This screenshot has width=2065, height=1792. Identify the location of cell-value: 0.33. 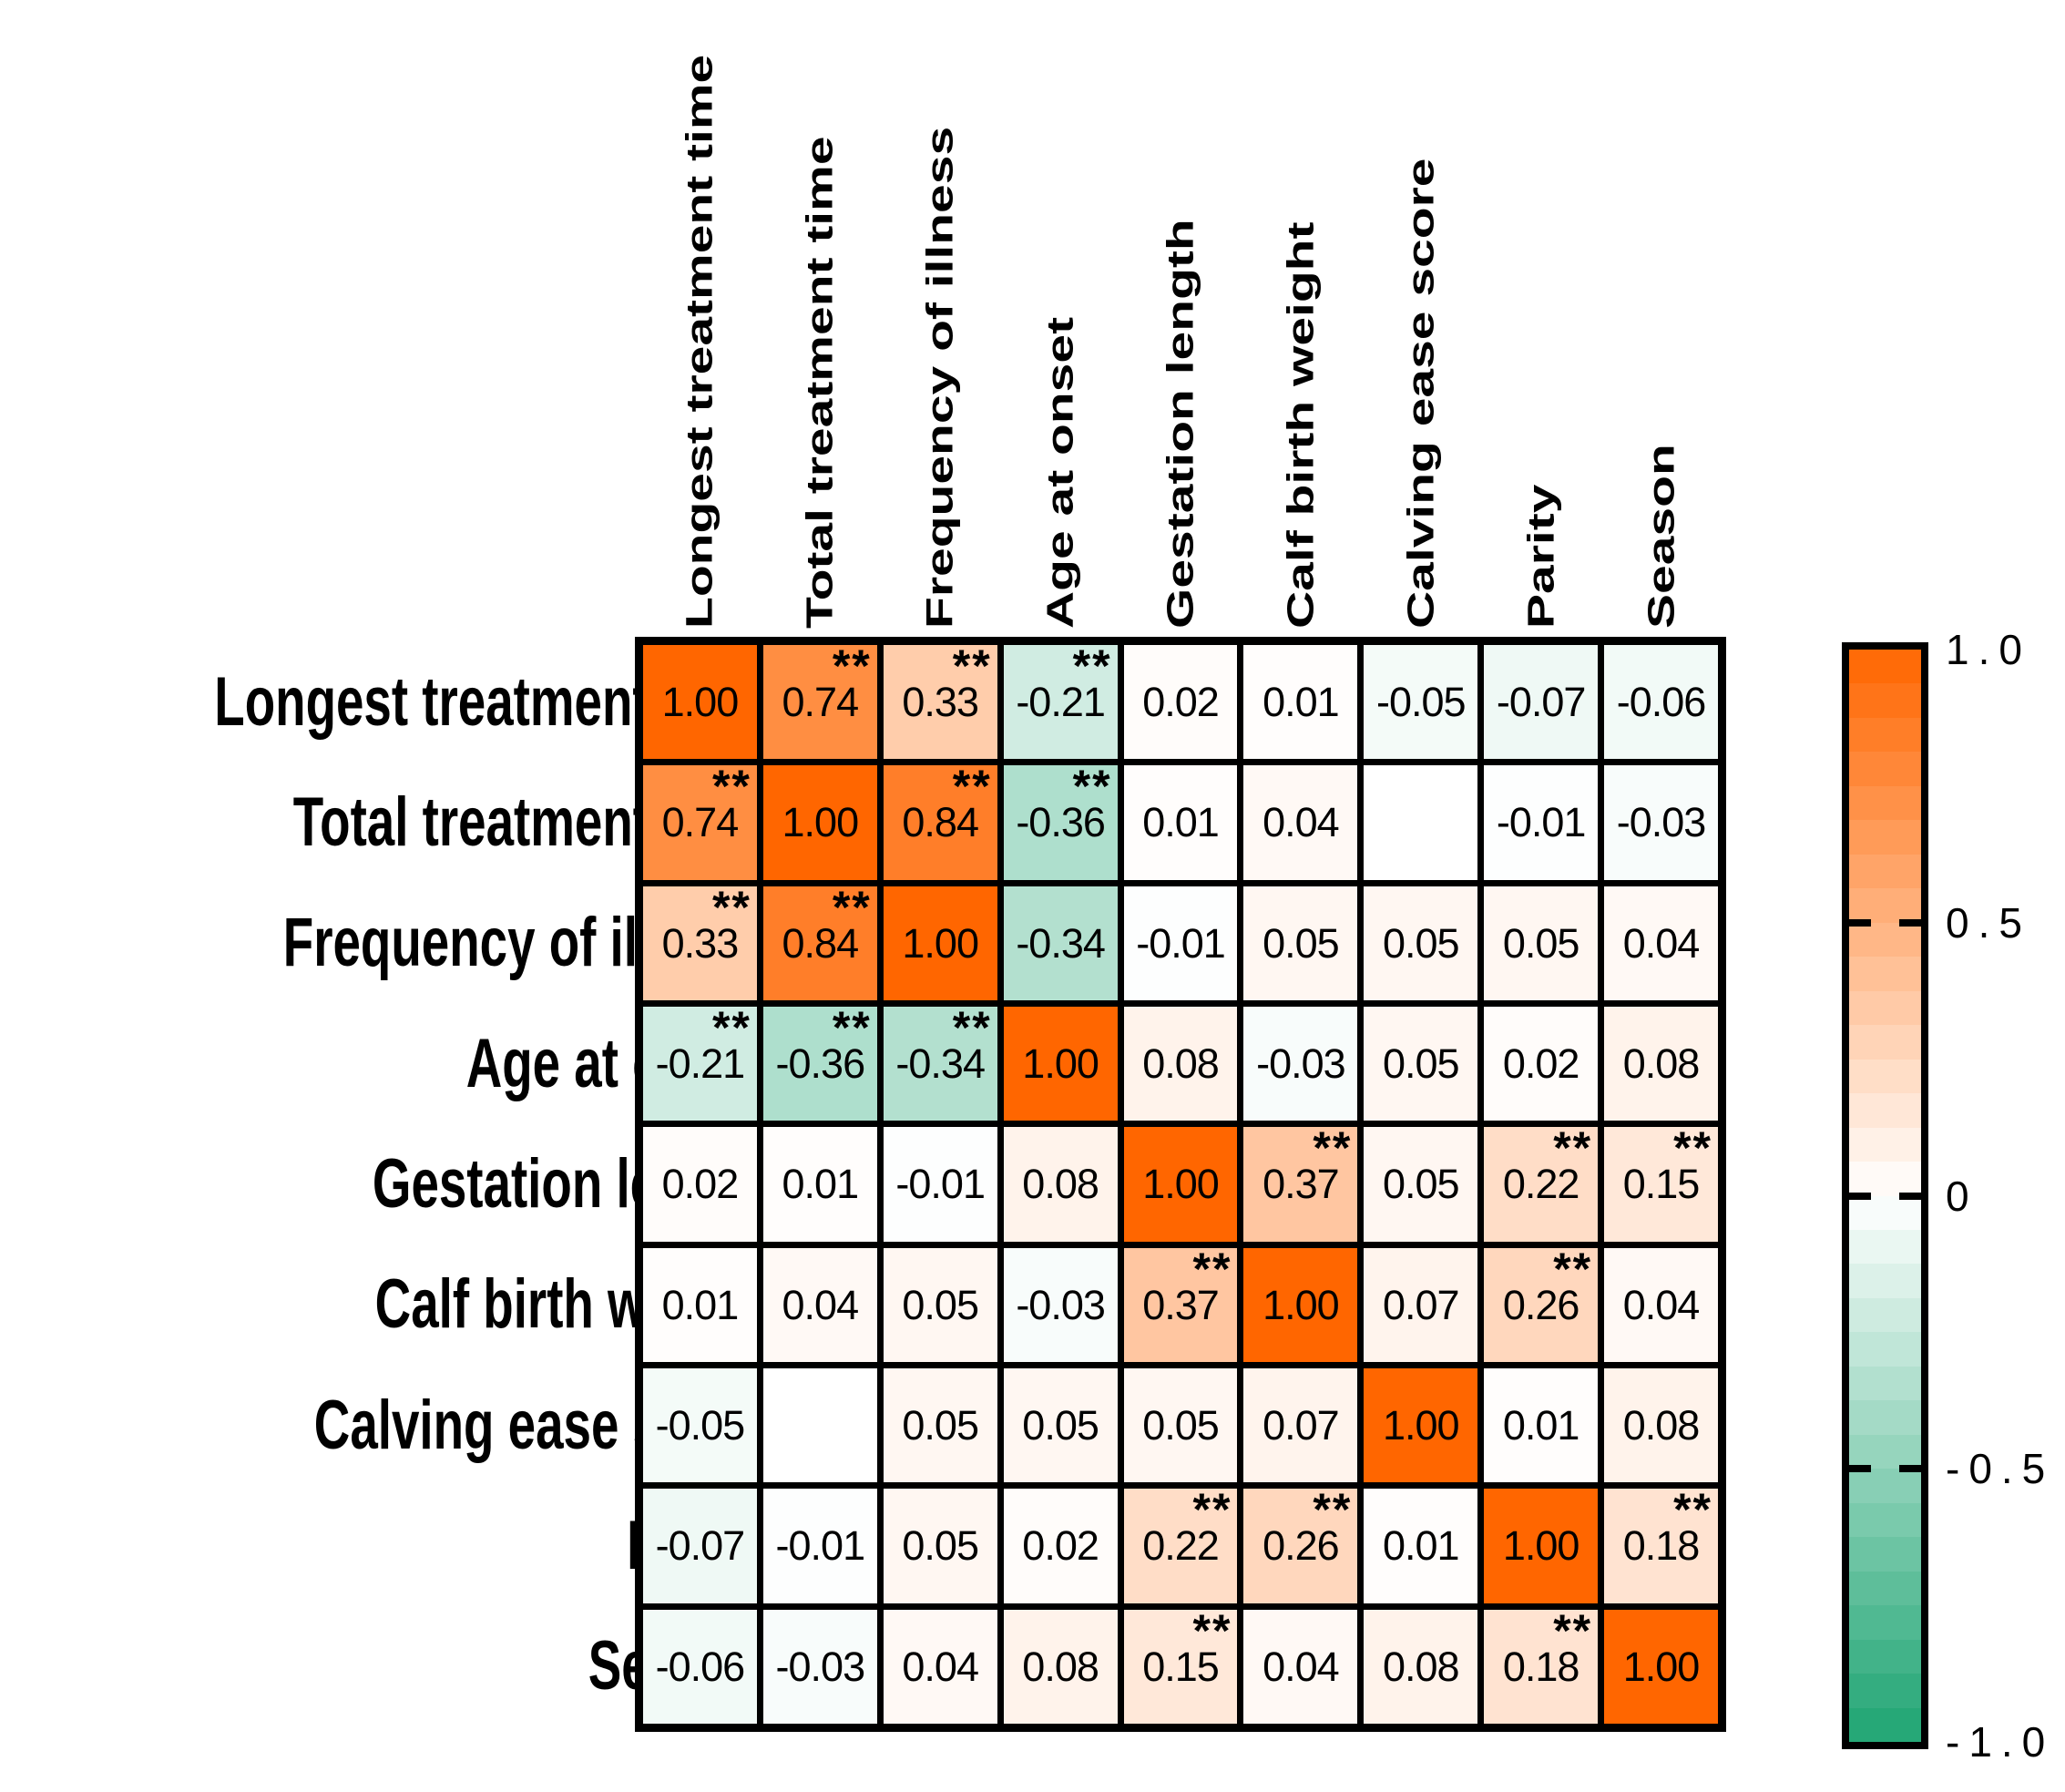
(701, 943).